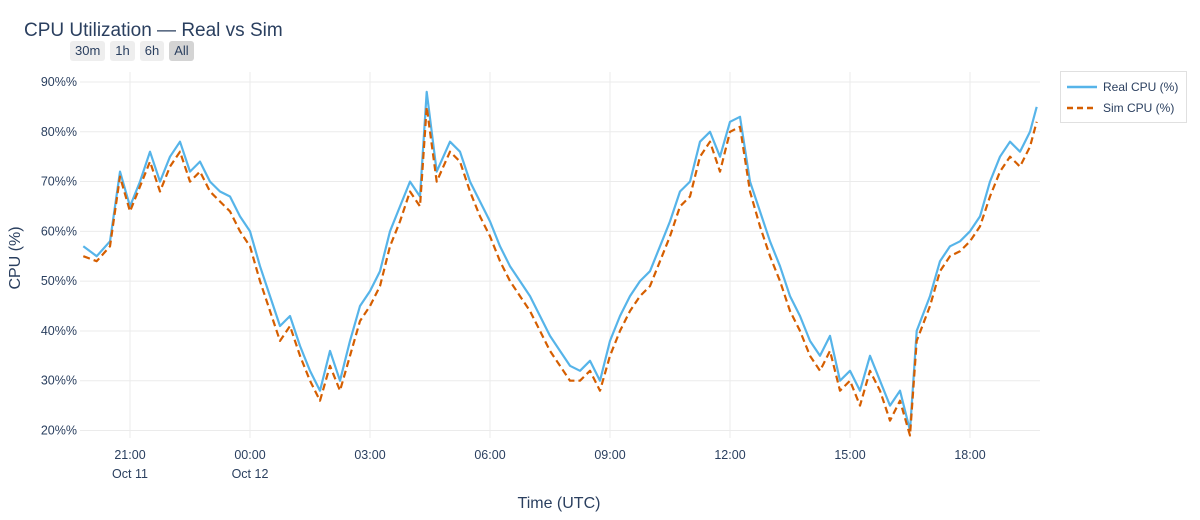  I want to click on legend-swatch-real, so click(1082, 87).